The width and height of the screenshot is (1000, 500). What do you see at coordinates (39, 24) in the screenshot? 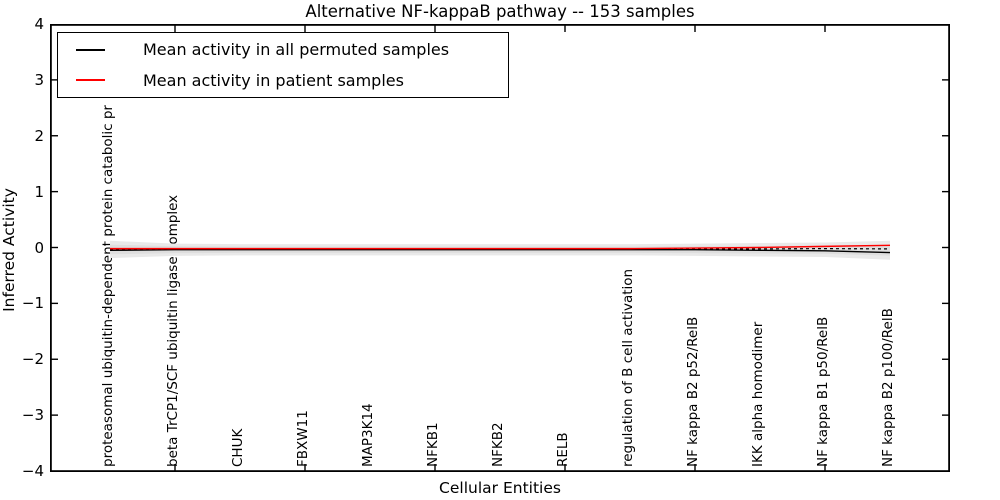
I see `y-tick-label: 4` at bounding box center [39, 24].